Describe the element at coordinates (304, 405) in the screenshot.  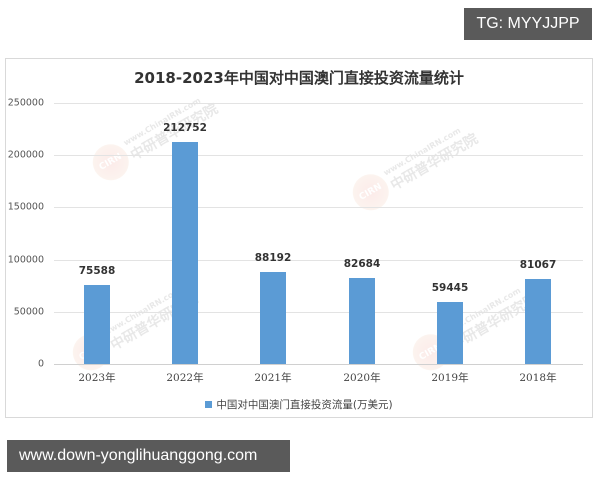
I see `legend-label: 中国对中国澳门直接投资流量(万美元)` at that location.